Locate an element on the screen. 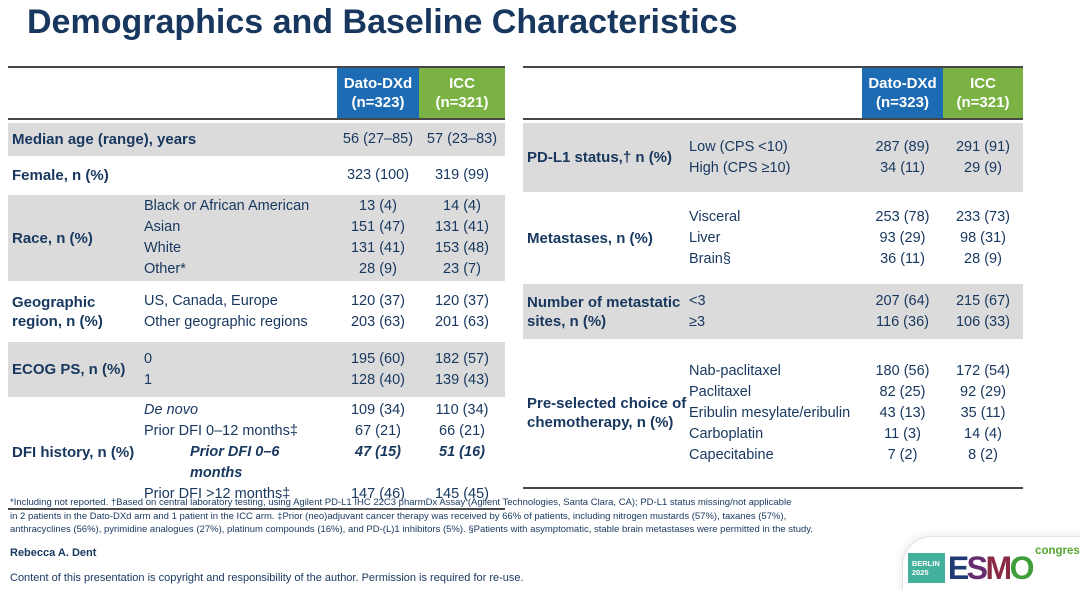 This screenshot has width=1080, height=590. row-value-dato-dxd: 28 (9) is located at coordinates (378, 269).